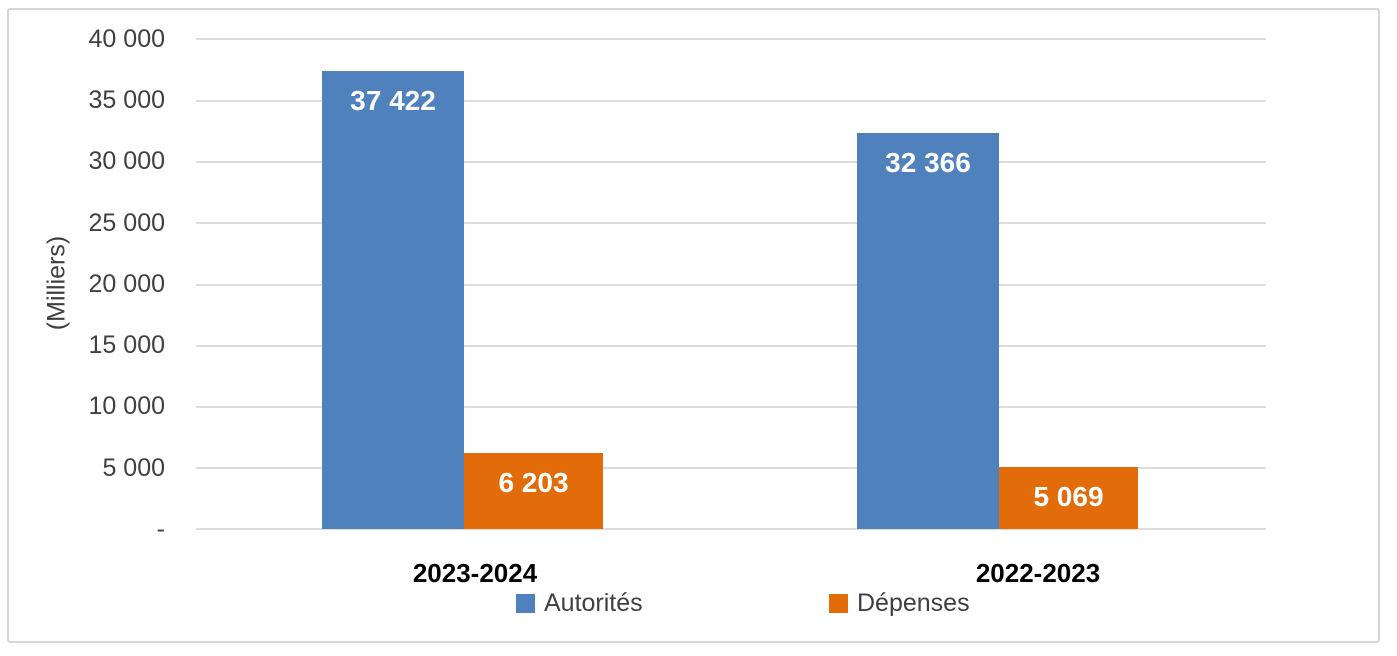 Image resolution: width=1397 pixels, height=656 pixels. I want to click on y-tick-label: 35 000, so click(126, 100).